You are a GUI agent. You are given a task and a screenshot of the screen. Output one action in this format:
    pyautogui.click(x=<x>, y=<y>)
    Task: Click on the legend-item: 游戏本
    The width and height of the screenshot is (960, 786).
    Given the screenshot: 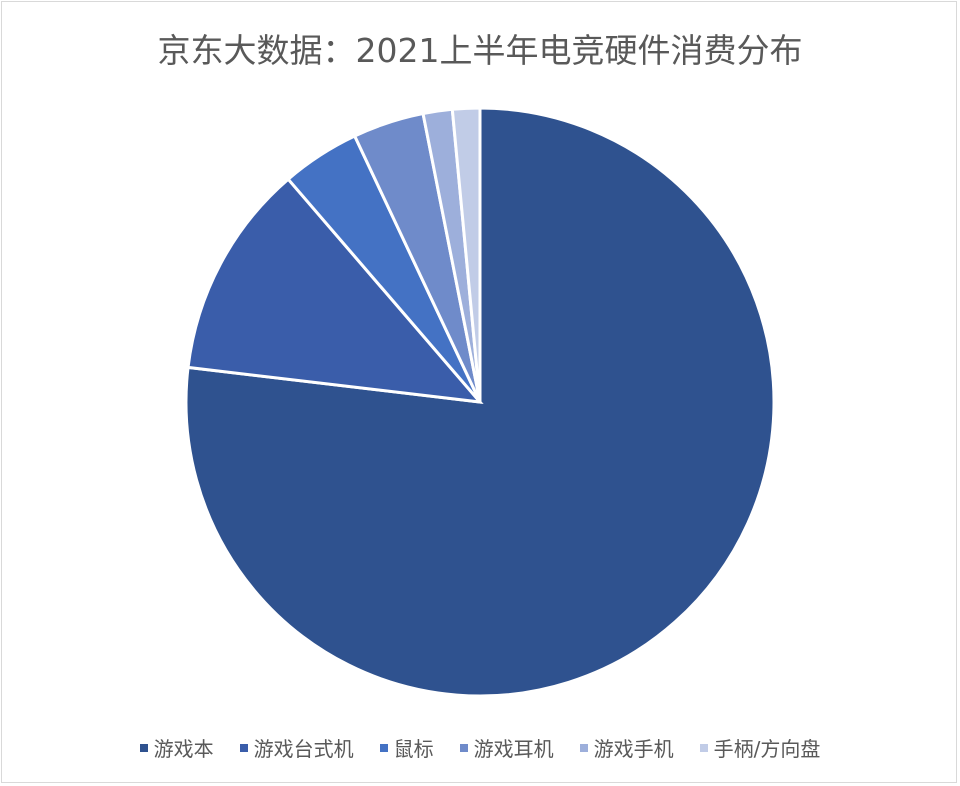 What is the action you would take?
    pyautogui.click(x=176, y=747)
    